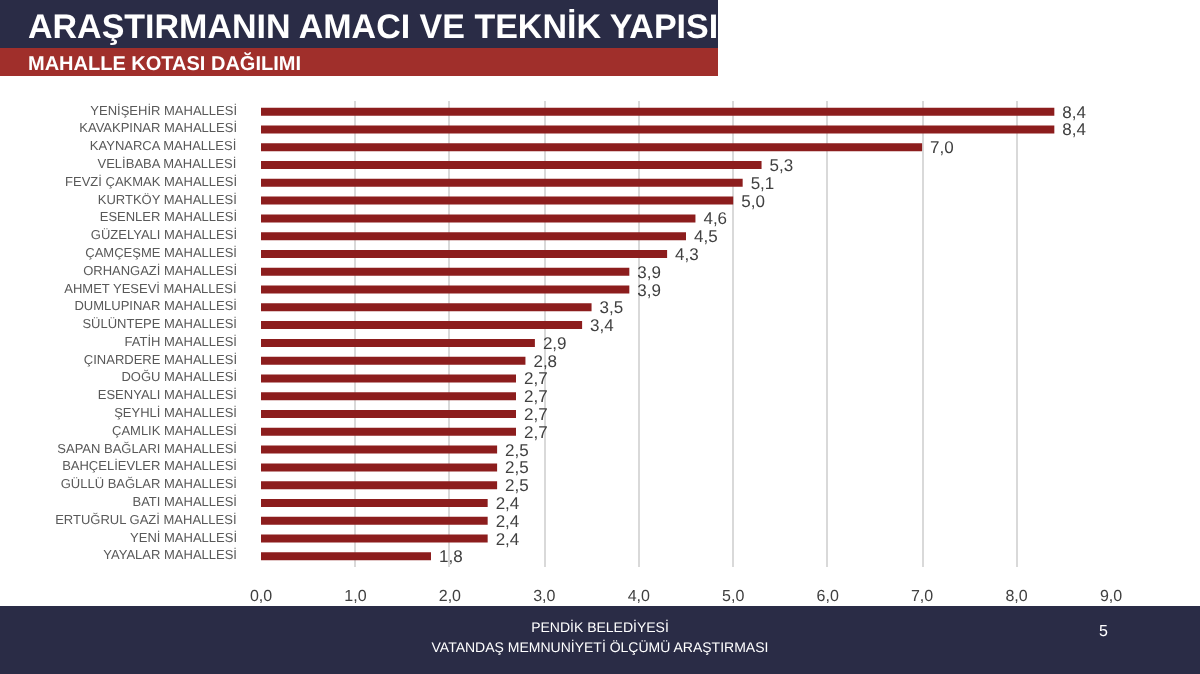 This screenshot has width=1200, height=674. Describe the element at coordinates (687, 253) in the screenshot. I see `data-label: 4,3` at that location.